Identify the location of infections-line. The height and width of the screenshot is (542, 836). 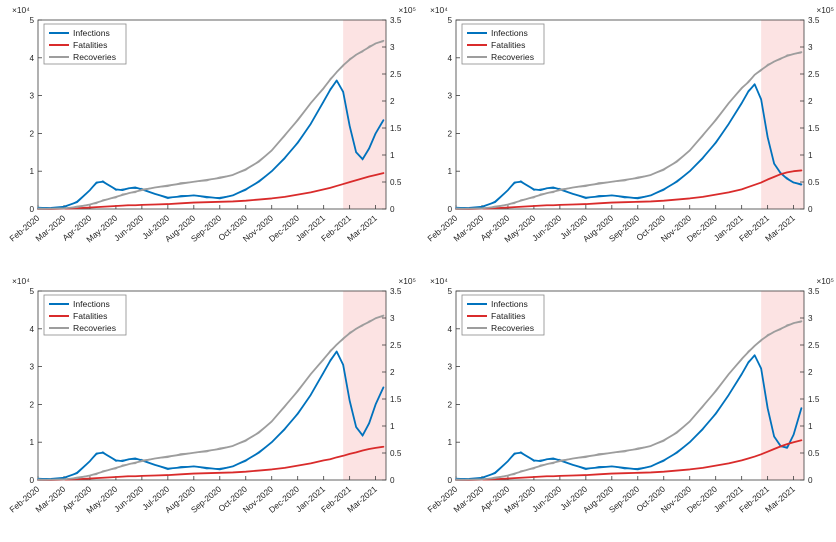
(629, 146).